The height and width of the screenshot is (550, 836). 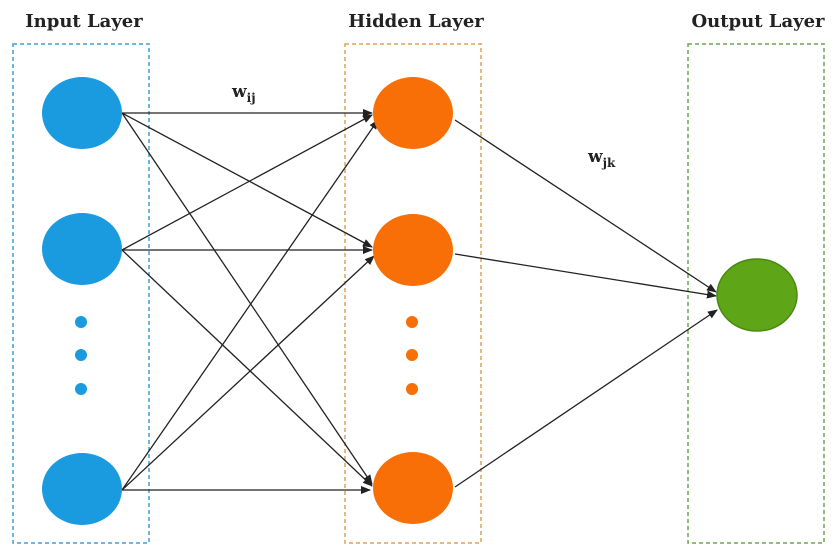 I want to click on weight-label-wjk-base: w, so click(x=595, y=157).